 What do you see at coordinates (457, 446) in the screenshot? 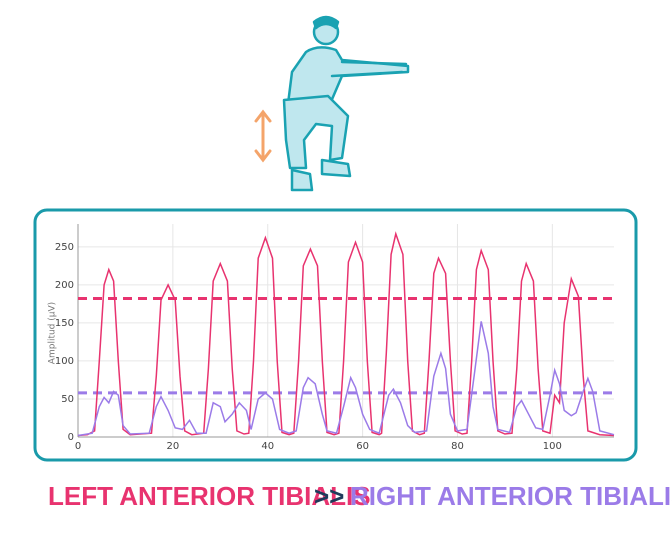
I see `x-tick-label: 80` at bounding box center [457, 446].